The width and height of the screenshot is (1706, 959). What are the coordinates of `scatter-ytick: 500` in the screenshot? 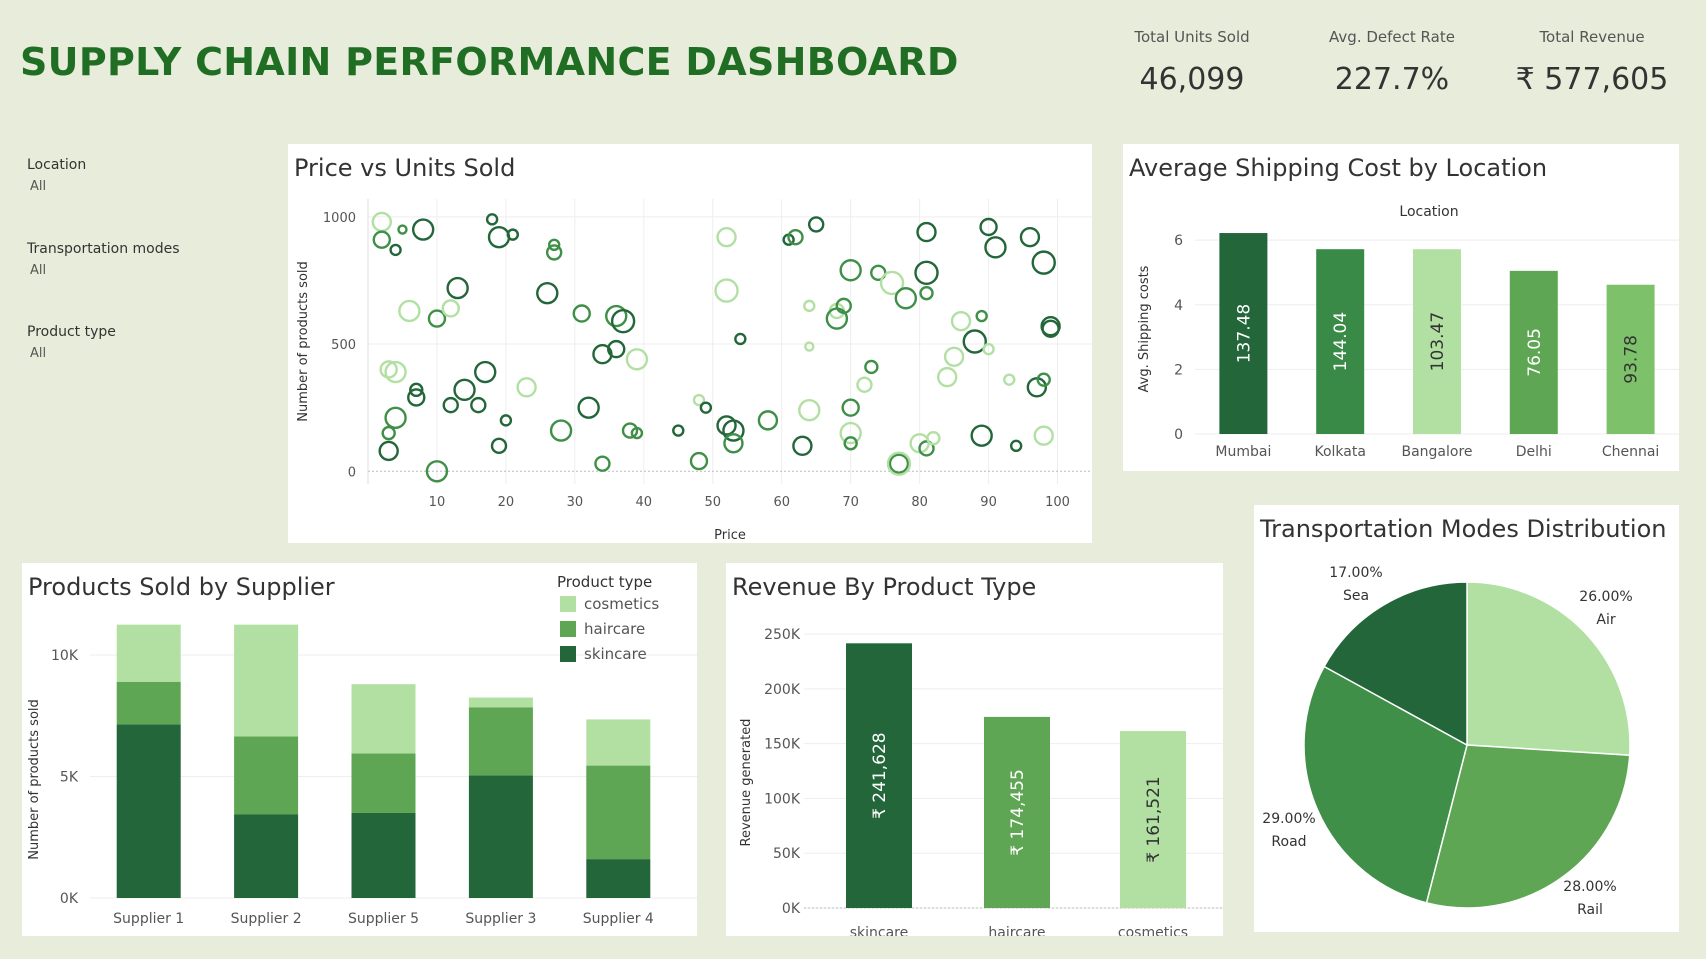 It's located at (343, 345).